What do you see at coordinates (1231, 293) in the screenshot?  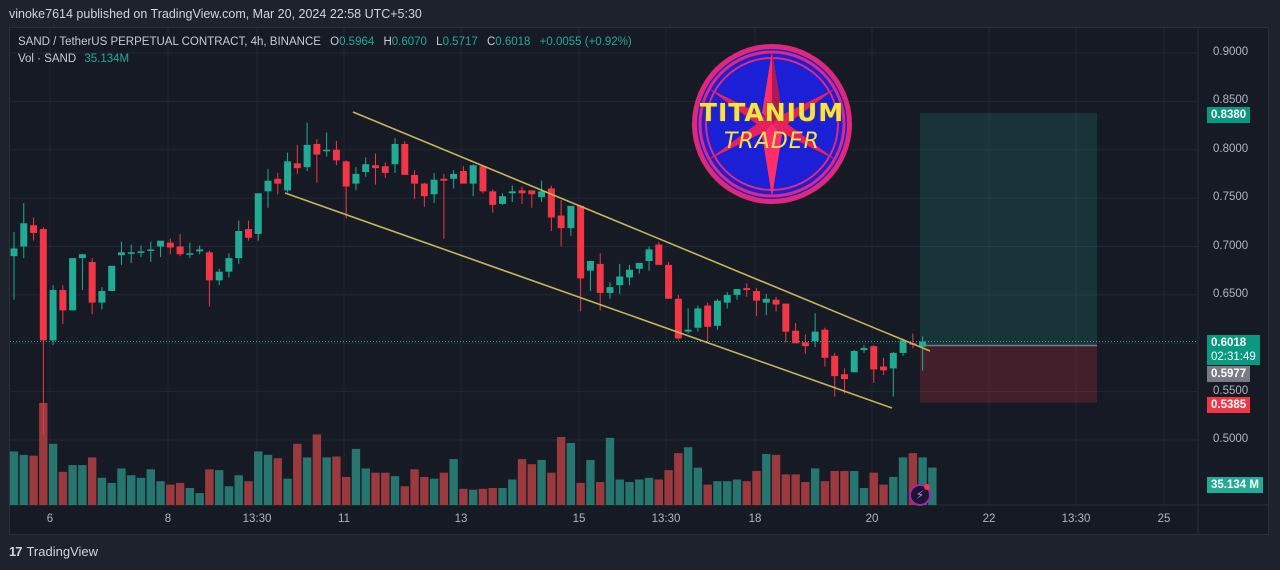 I see `price-tick-label: 0.6500` at bounding box center [1231, 293].